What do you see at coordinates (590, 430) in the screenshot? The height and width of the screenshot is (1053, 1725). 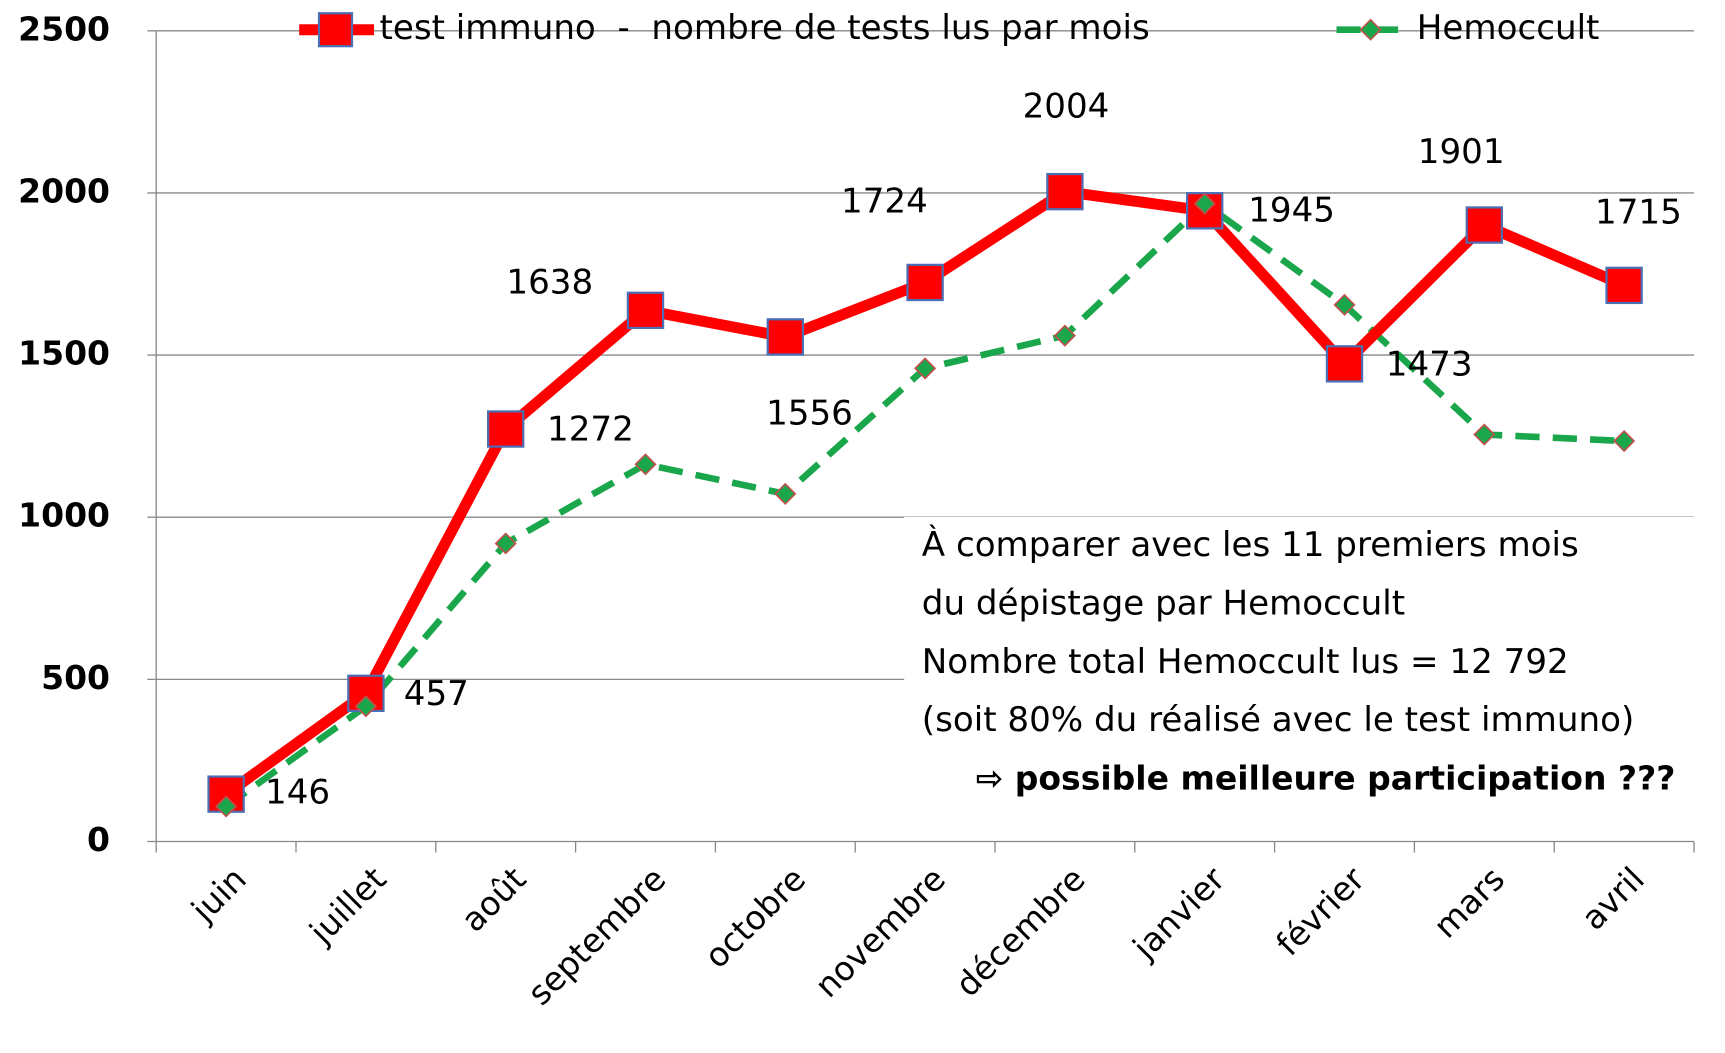 I see `data-label: 1272` at bounding box center [590, 430].